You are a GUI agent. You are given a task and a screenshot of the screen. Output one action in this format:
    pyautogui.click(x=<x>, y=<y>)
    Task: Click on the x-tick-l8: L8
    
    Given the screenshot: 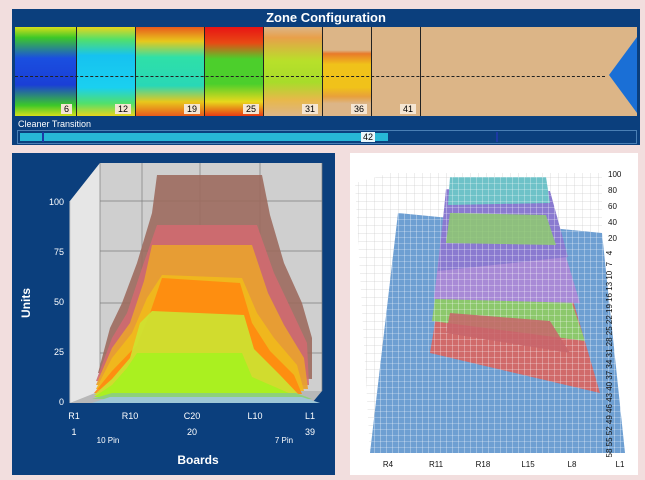 What is the action you would take?
    pyautogui.click(x=572, y=464)
    